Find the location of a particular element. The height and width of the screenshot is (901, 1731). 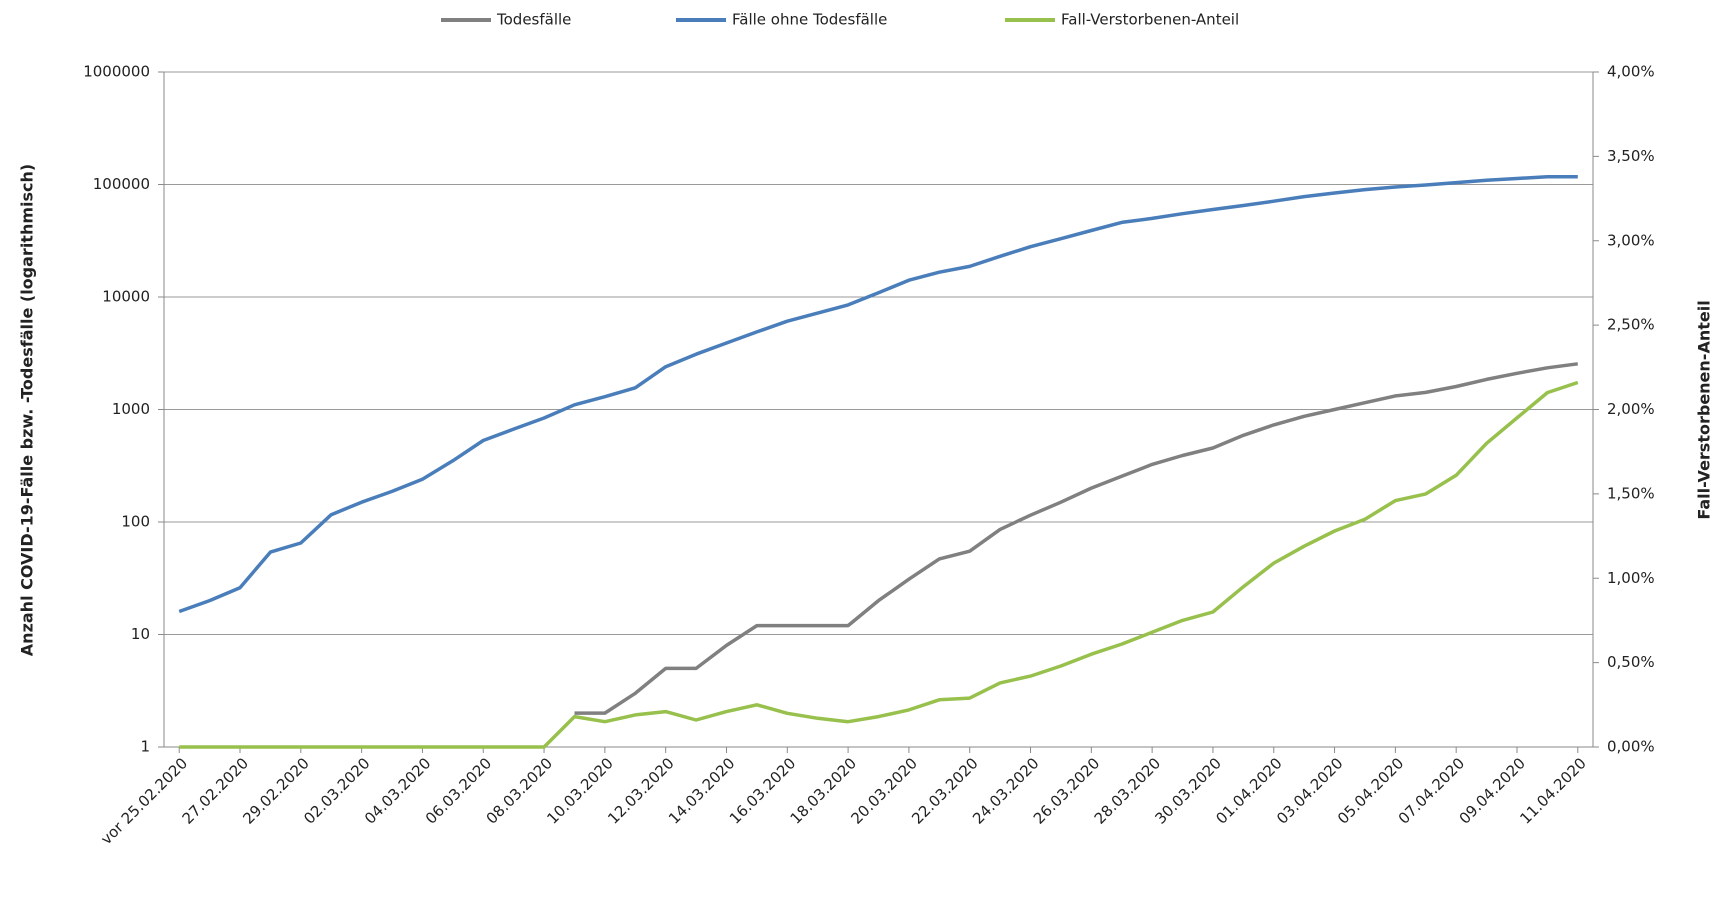

y2-axis-title: Fall-Verstorbenen-Anteil is located at coordinates (1704, 409).